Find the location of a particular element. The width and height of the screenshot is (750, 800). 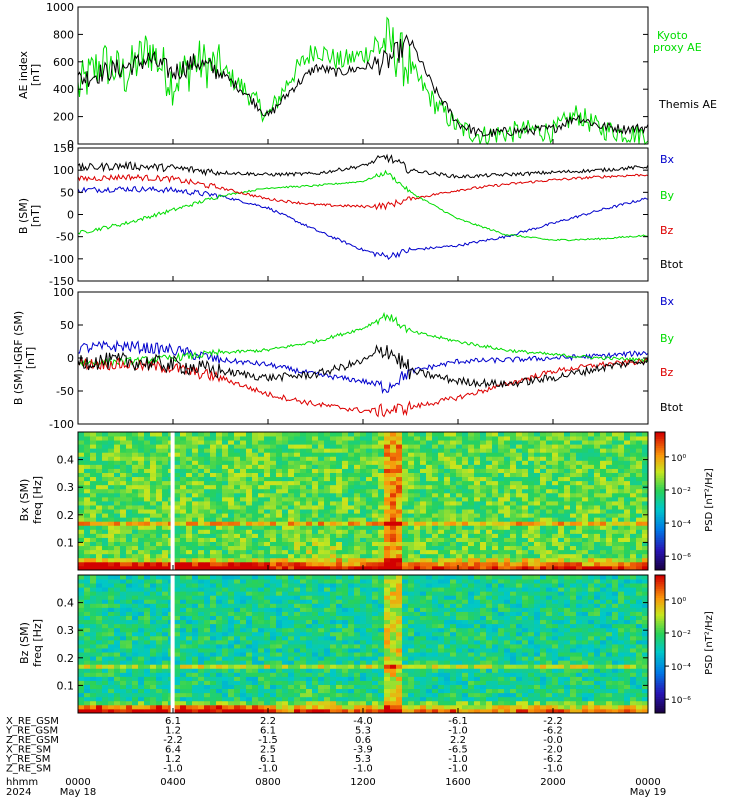

bdiff-plot-area is located at coordinates (363, 364).